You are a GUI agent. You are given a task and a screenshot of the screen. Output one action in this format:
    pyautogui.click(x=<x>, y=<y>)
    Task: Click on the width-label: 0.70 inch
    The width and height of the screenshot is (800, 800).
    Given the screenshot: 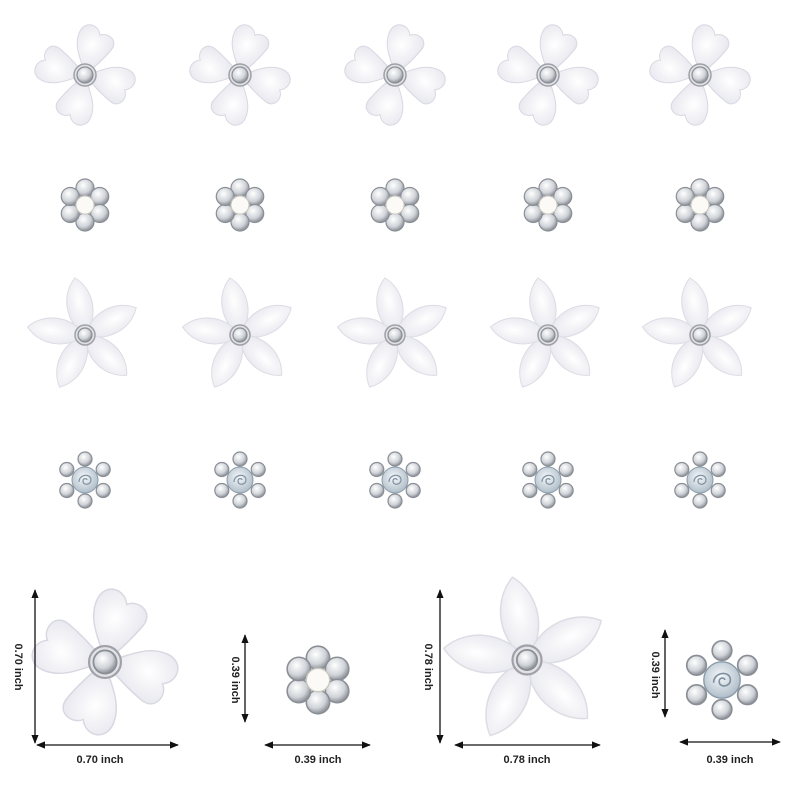 What is the action you would take?
    pyautogui.click(x=99, y=760)
    